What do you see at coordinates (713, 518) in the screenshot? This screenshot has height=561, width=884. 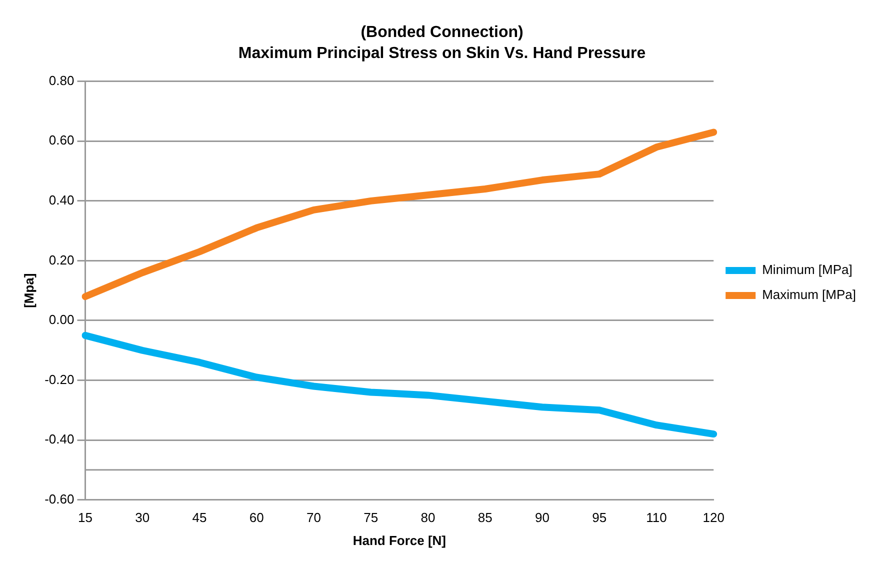 I see `x-tick-label: 120` at bounding box center [713, 518].